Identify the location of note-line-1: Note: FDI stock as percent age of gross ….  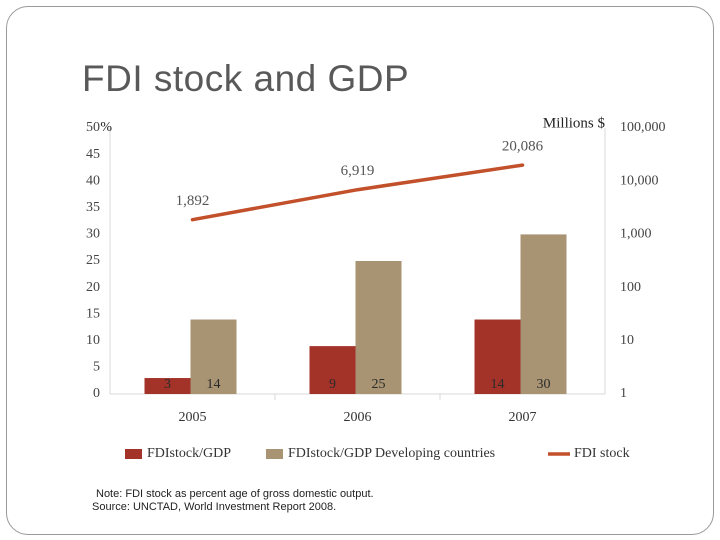
(235, 494).